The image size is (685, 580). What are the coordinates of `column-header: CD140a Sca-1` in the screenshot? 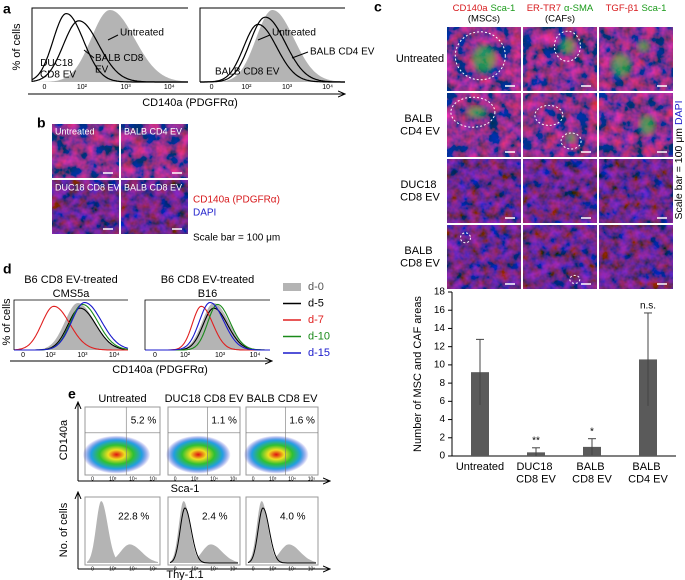 It's located at (484, 8).